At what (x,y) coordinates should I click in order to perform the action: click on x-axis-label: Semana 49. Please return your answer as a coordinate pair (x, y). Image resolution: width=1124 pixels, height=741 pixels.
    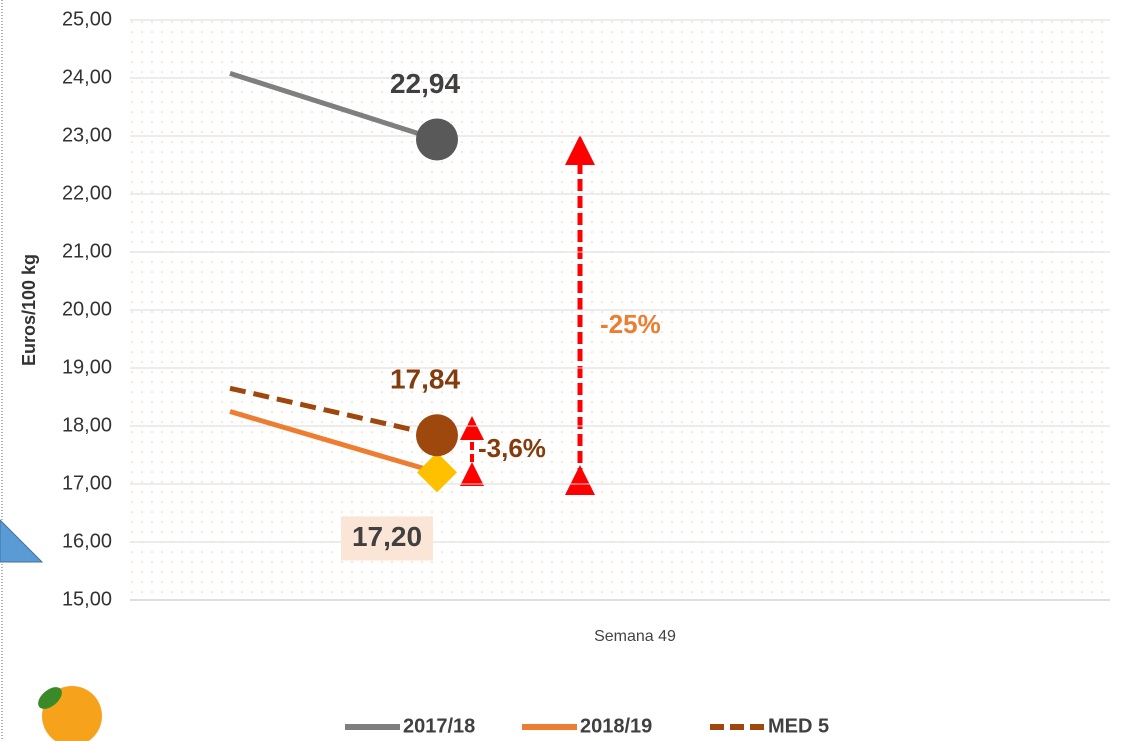
    Looking at the image, I should click on (635, 636).